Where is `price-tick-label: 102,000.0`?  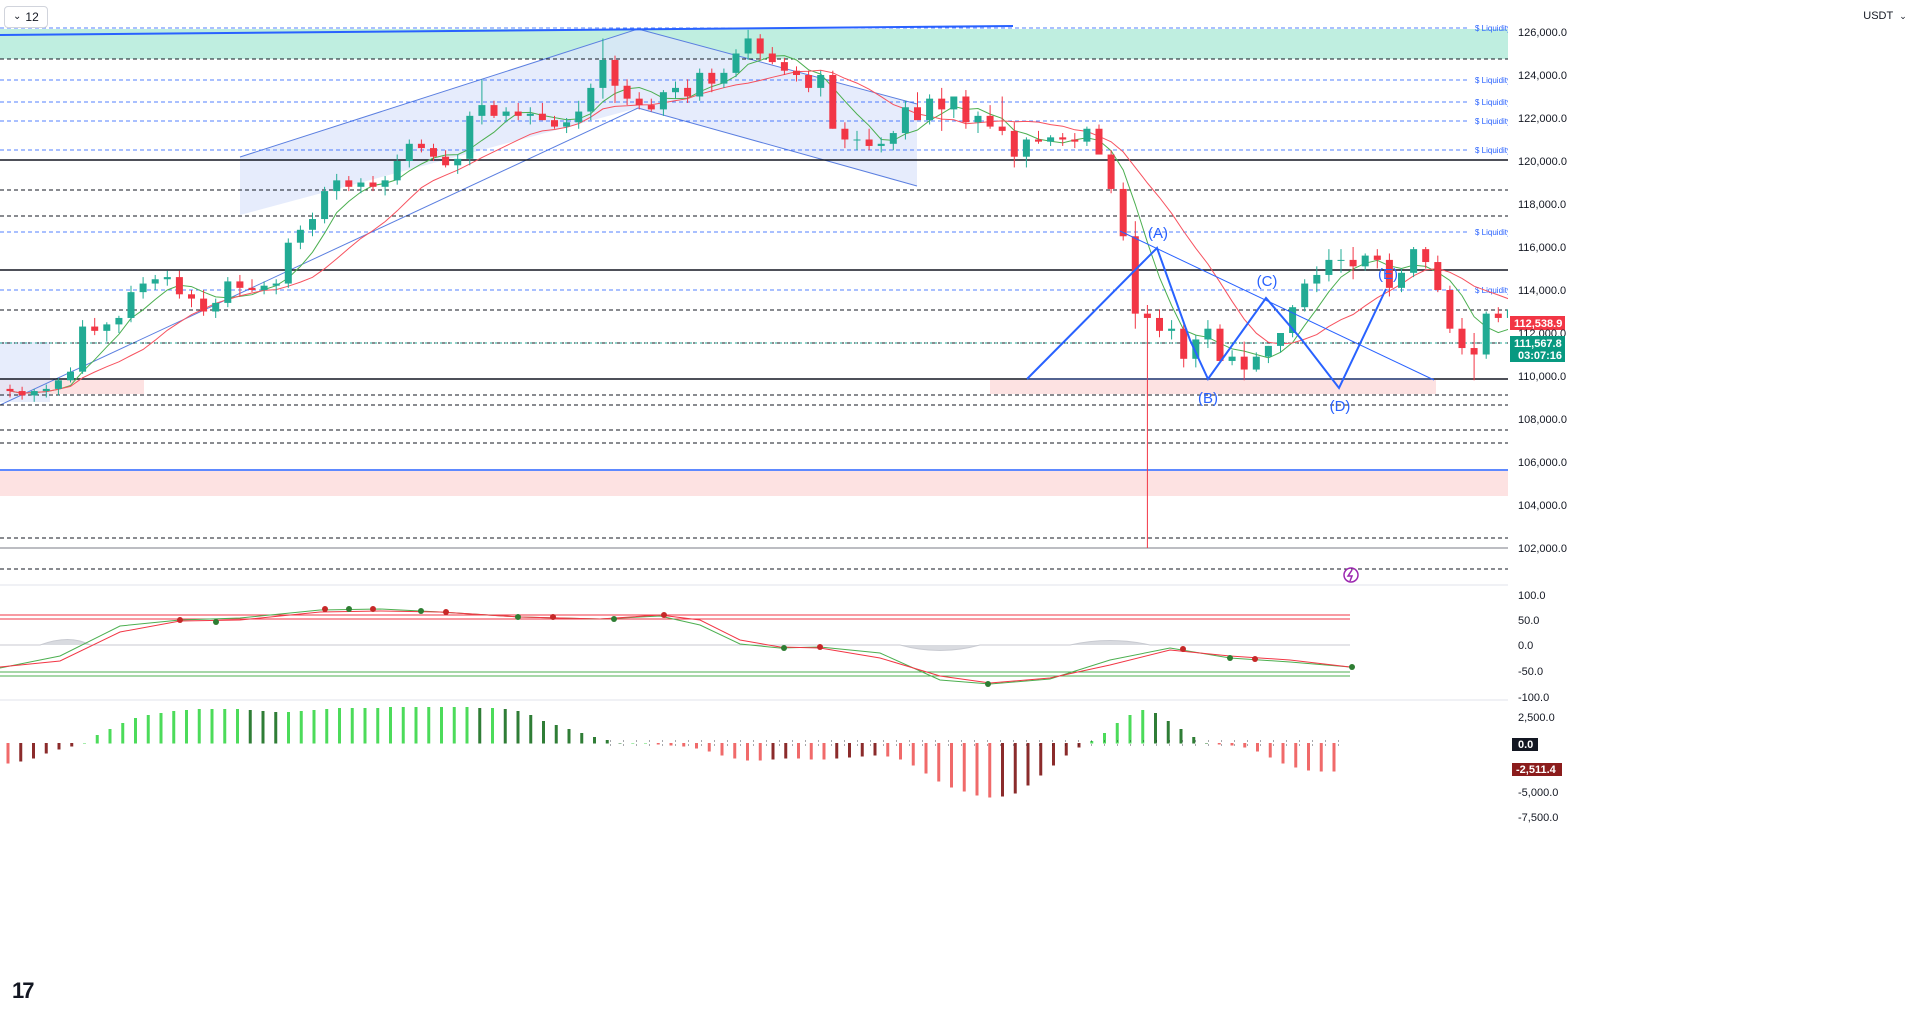
price-tick-label: 102,000.0 is located at coordinates (1542, 549).